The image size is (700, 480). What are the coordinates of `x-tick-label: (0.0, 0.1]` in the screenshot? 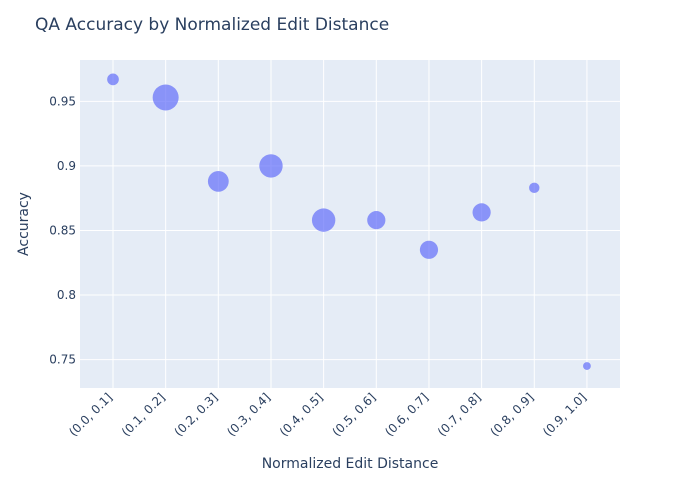 It's located at (90, 414).